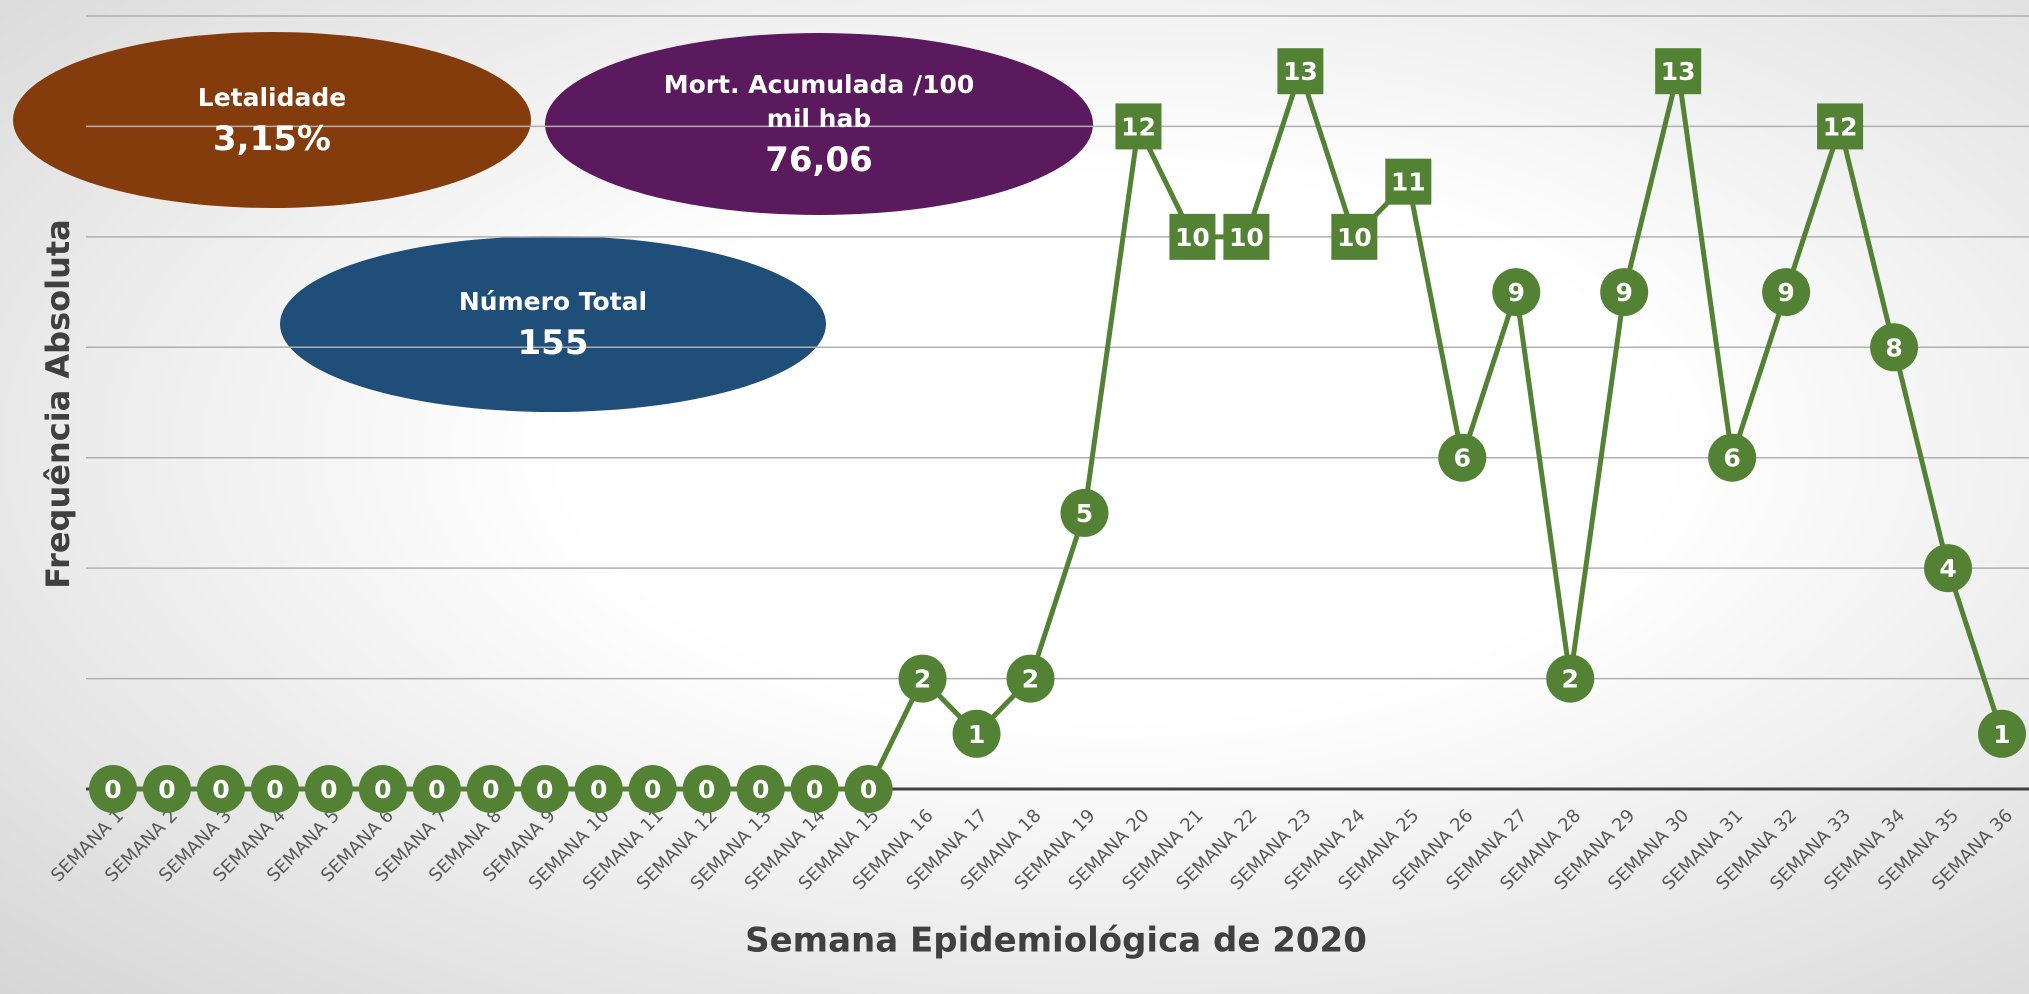 This screenshot has height=994, width=2029. I want to click on annotation-label: Mort. Acumulada /100 mil hab, so click(819, 101).